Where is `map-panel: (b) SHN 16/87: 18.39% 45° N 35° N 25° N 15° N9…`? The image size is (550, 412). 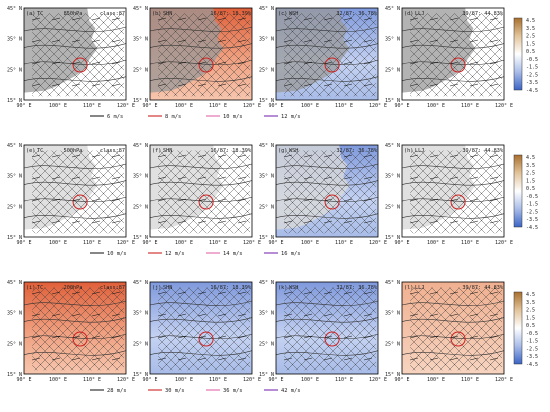 map-panel: (b) SHN 16/87: 18.39% 45° N 35° N 25° N 15° N9… is located at coordinates (197, 57).